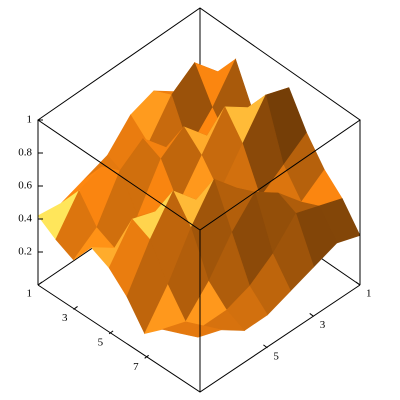 The image size is (400, 400). Describe the element at coordinates (323, 325) in the screenshot. I see `y-tick-label: 3` at that location.